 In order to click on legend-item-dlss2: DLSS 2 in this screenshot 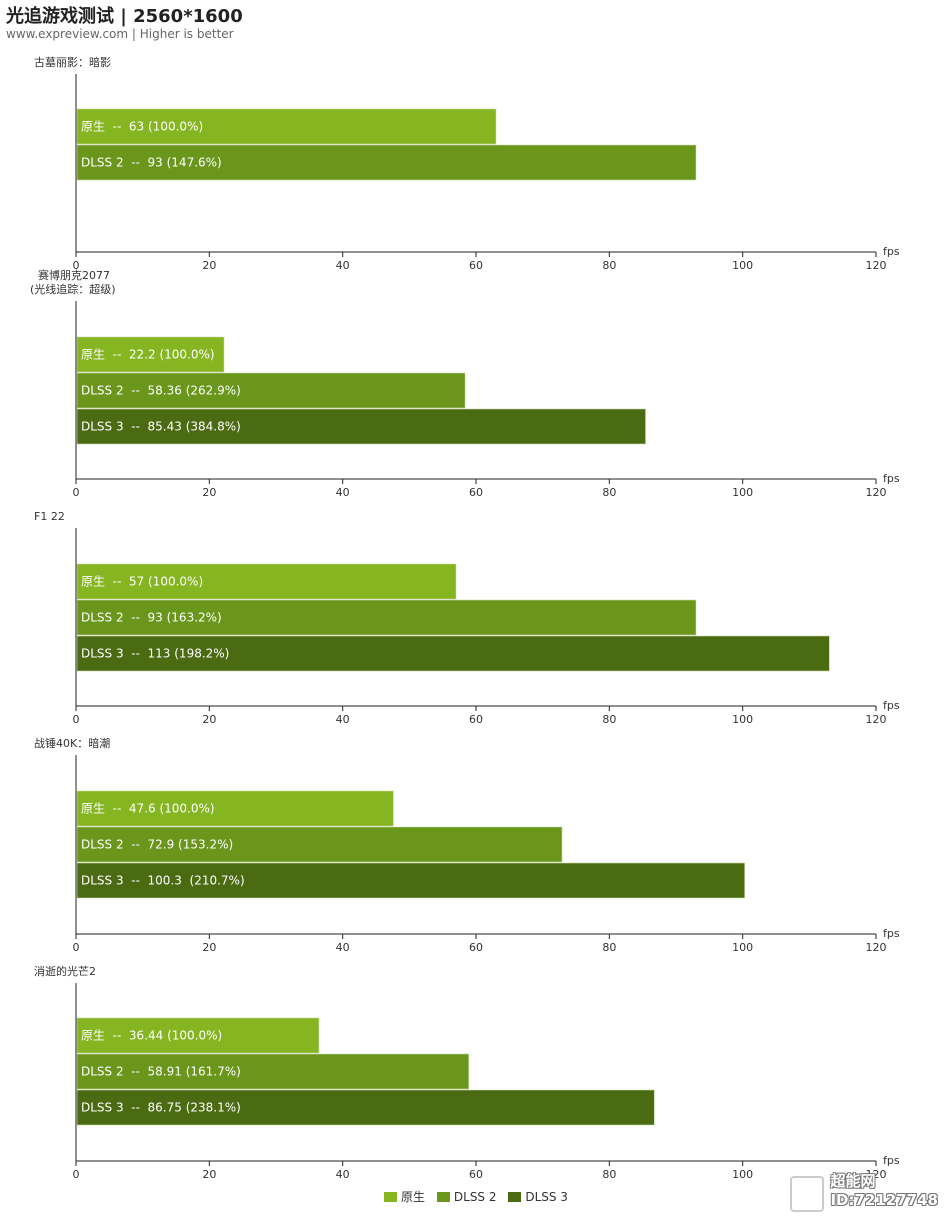, I will do `click(466, 1197)`.